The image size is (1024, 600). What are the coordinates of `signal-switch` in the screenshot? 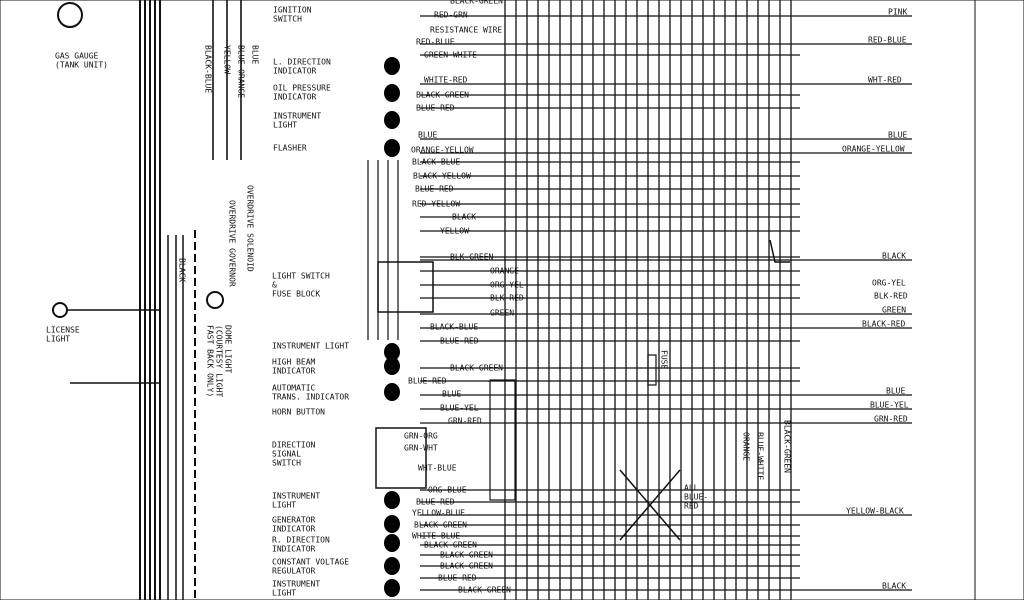 It's located at (401, 458).